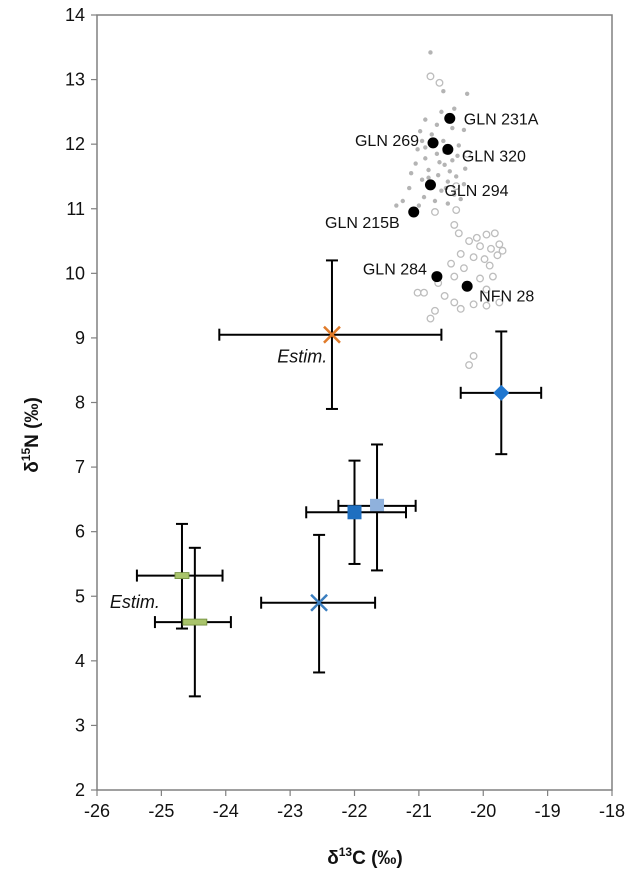  Describe the element at coordinates (354, 512) in the screenshot. I see `square-marker-dark` at that location.